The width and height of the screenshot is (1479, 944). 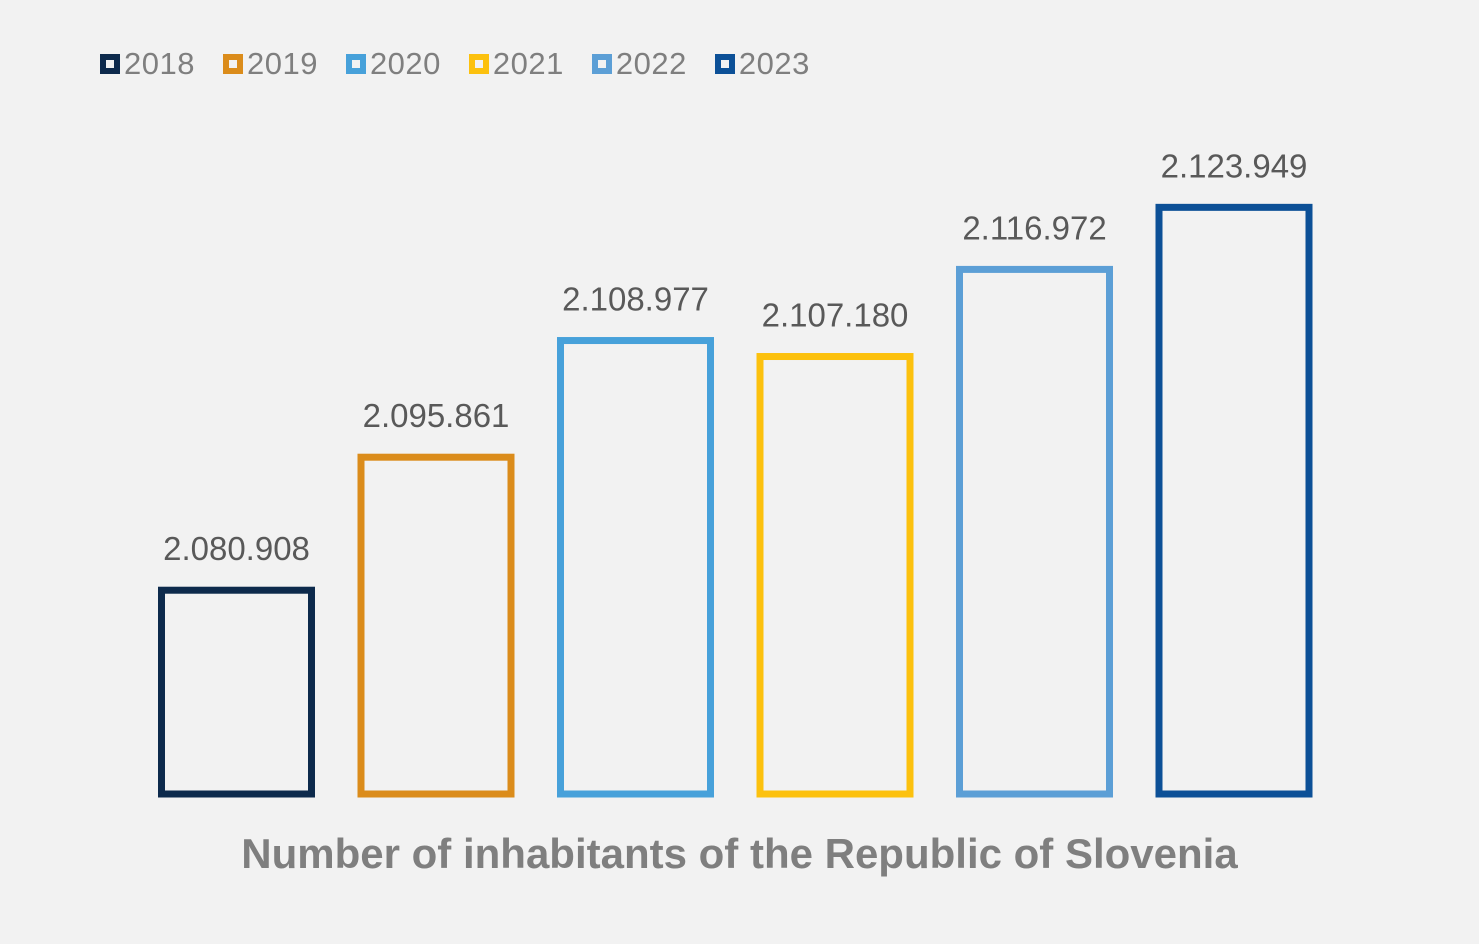 I want to click on legend-item-2019: 2019, so click(x=270, y=64).